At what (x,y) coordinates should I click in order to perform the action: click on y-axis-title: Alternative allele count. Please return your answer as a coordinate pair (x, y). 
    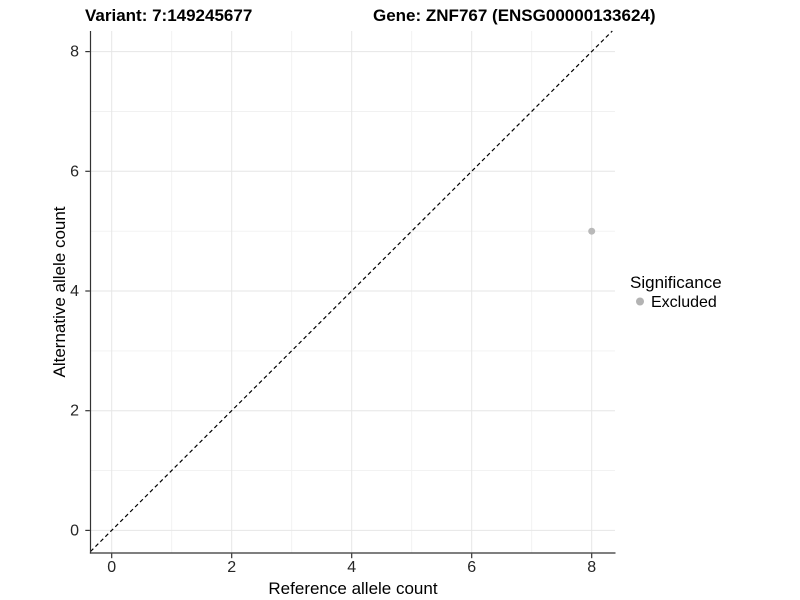
    Looking at the image, I should click on (59, 291).